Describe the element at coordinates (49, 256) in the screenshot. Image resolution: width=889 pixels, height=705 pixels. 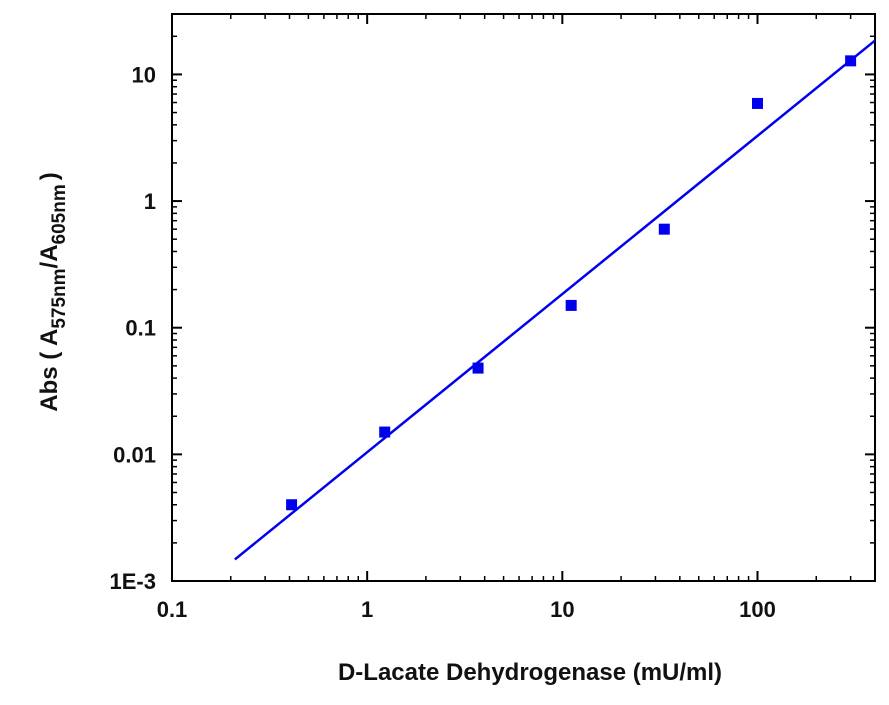
I see `y-axis-title-mid: /A` at that location.